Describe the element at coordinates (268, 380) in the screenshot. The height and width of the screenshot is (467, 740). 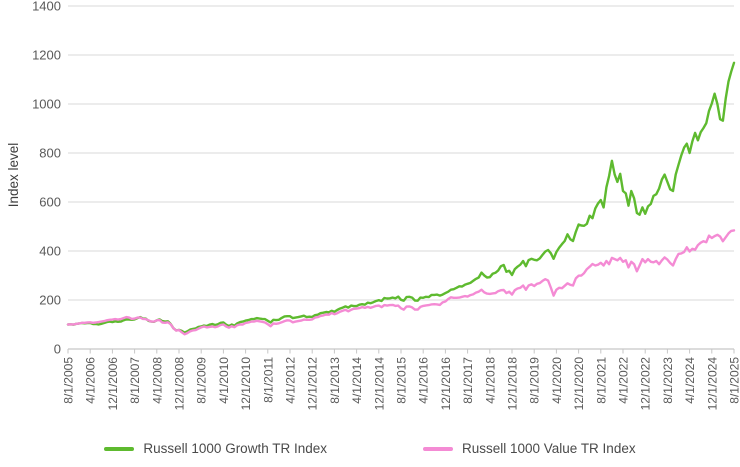
I see `x-axis-label: 8/1/2011` at that location.